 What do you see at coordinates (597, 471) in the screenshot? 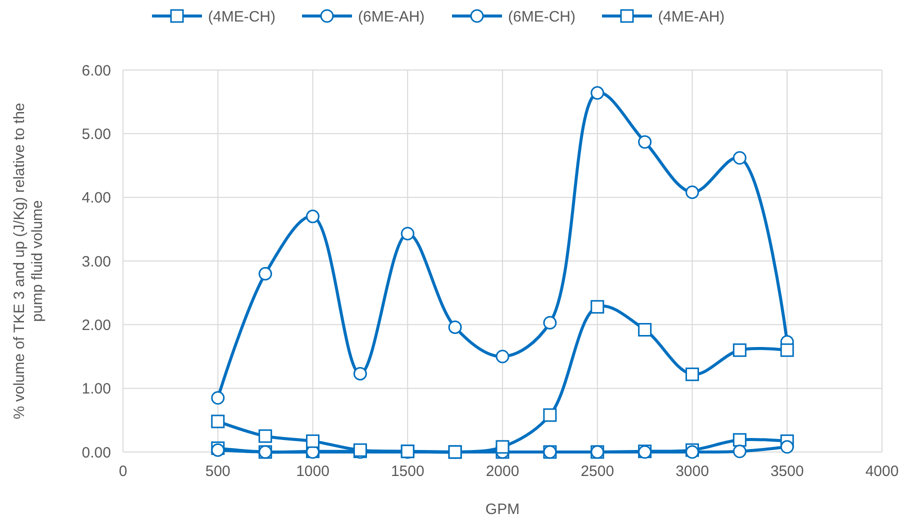
I see `x-tick-label: 2500` at bounding box center [597, 471].